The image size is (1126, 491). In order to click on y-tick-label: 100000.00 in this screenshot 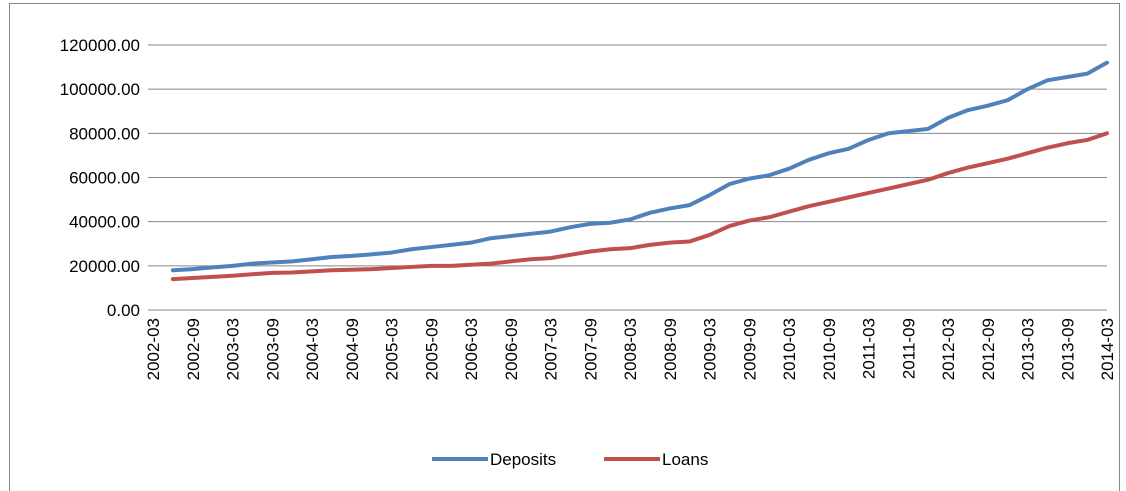, I will do `click(100, 89)`.